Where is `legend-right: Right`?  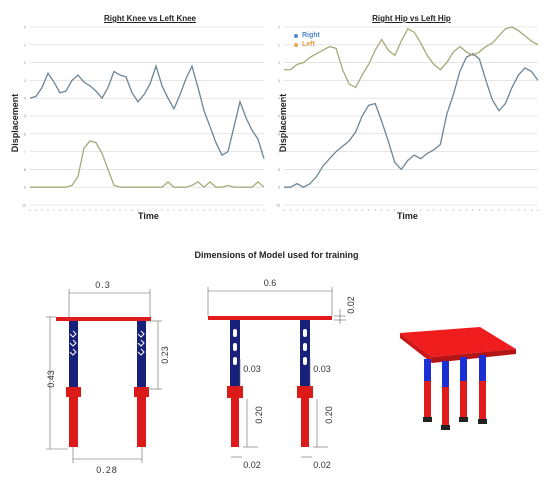 legend-right: Right is located at coordinates (307, 35).